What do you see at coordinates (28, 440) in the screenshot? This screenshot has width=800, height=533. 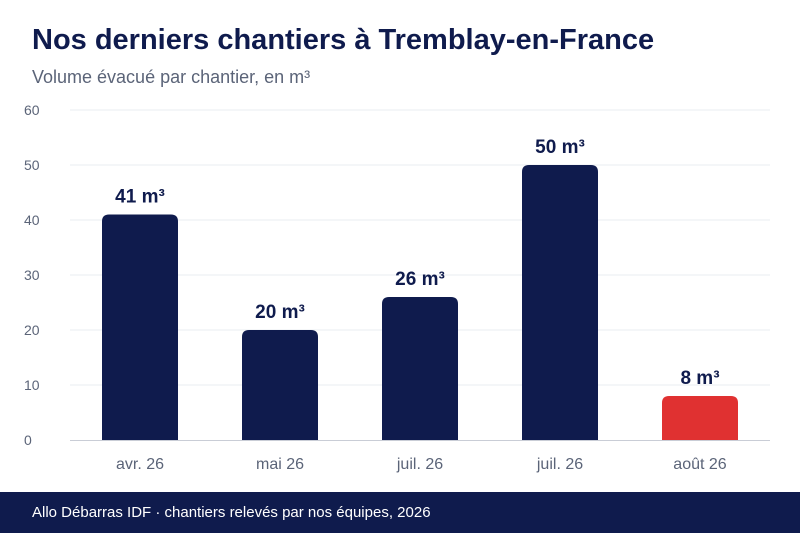 I see `y-tick-label: 0` at bounding box center [28, 440].